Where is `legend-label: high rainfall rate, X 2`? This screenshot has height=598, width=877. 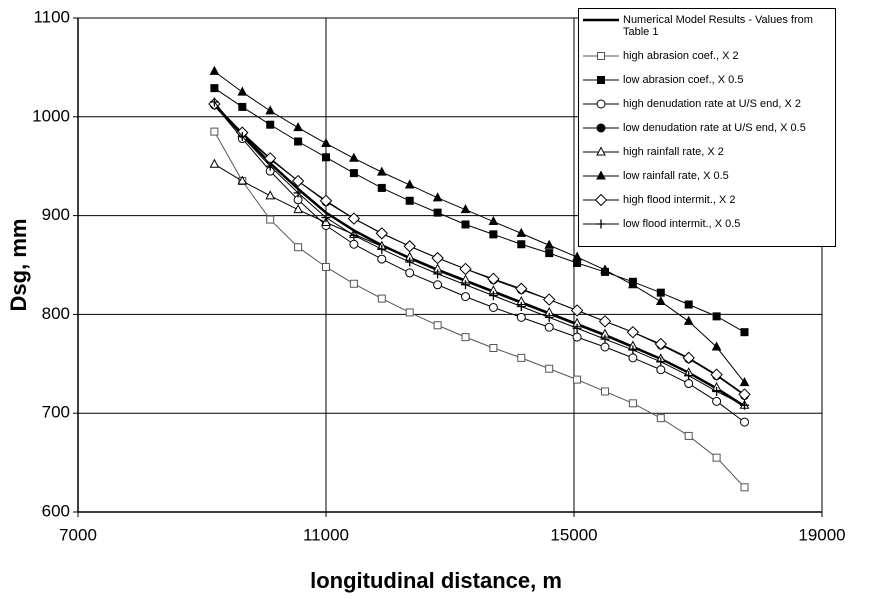 legend-label: high rainfall rate, X 2 is located at coordinates (673, 152).